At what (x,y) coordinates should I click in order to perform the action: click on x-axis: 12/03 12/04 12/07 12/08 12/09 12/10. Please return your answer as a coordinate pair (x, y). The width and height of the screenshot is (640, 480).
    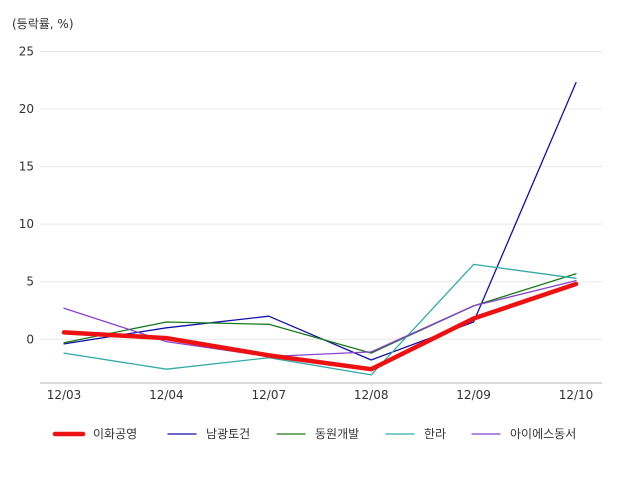
    Looking at the image, I should click on (320, 395).